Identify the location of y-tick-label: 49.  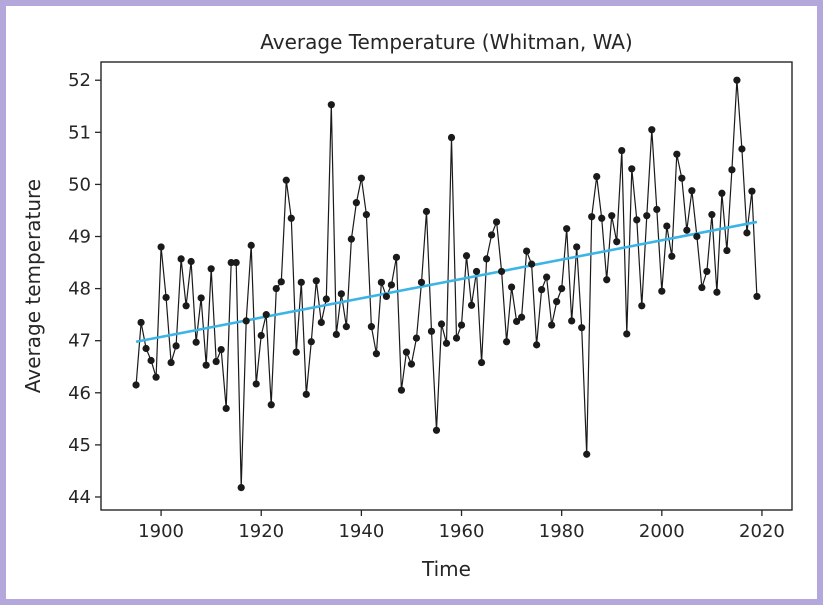
(79, 237).